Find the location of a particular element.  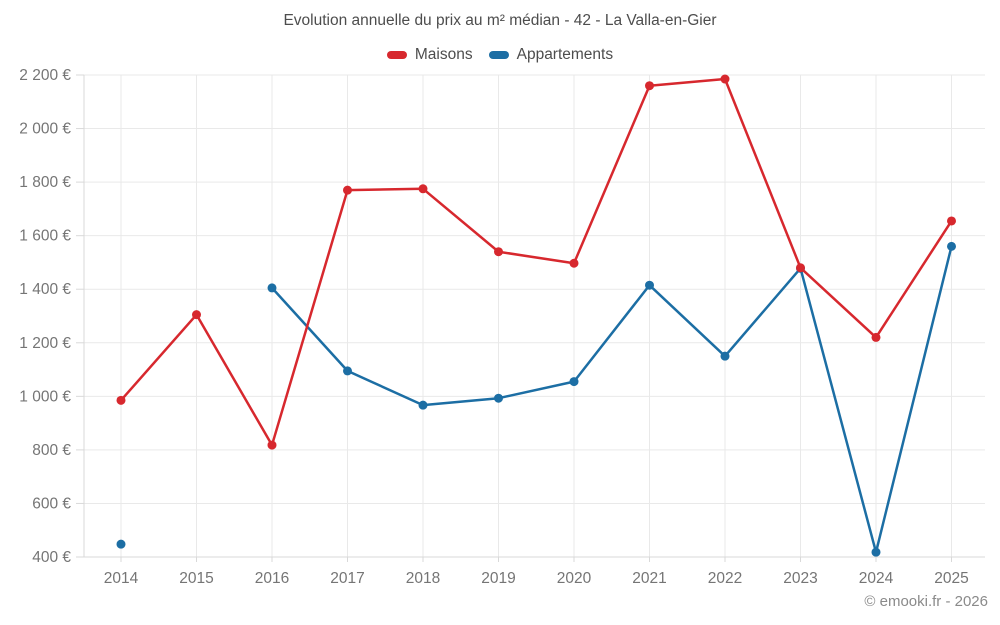

legend-item-appartements: Appartements is located at coordinates (551, 55).